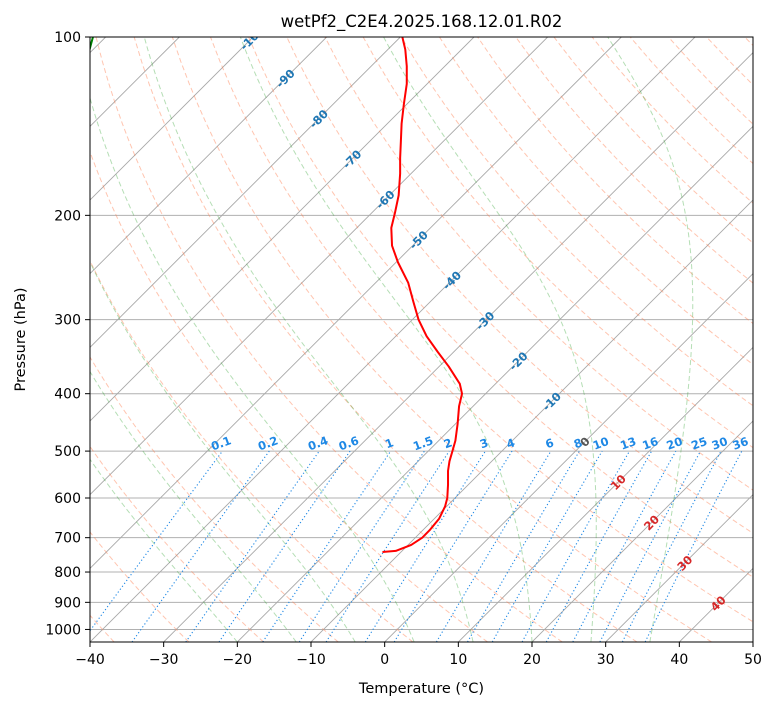 This screenshot has height=708, width=775. Describe the element at coordinates (423, 443) in the screenshot. I see `mixing-ratio-label: 1.5` at that location.